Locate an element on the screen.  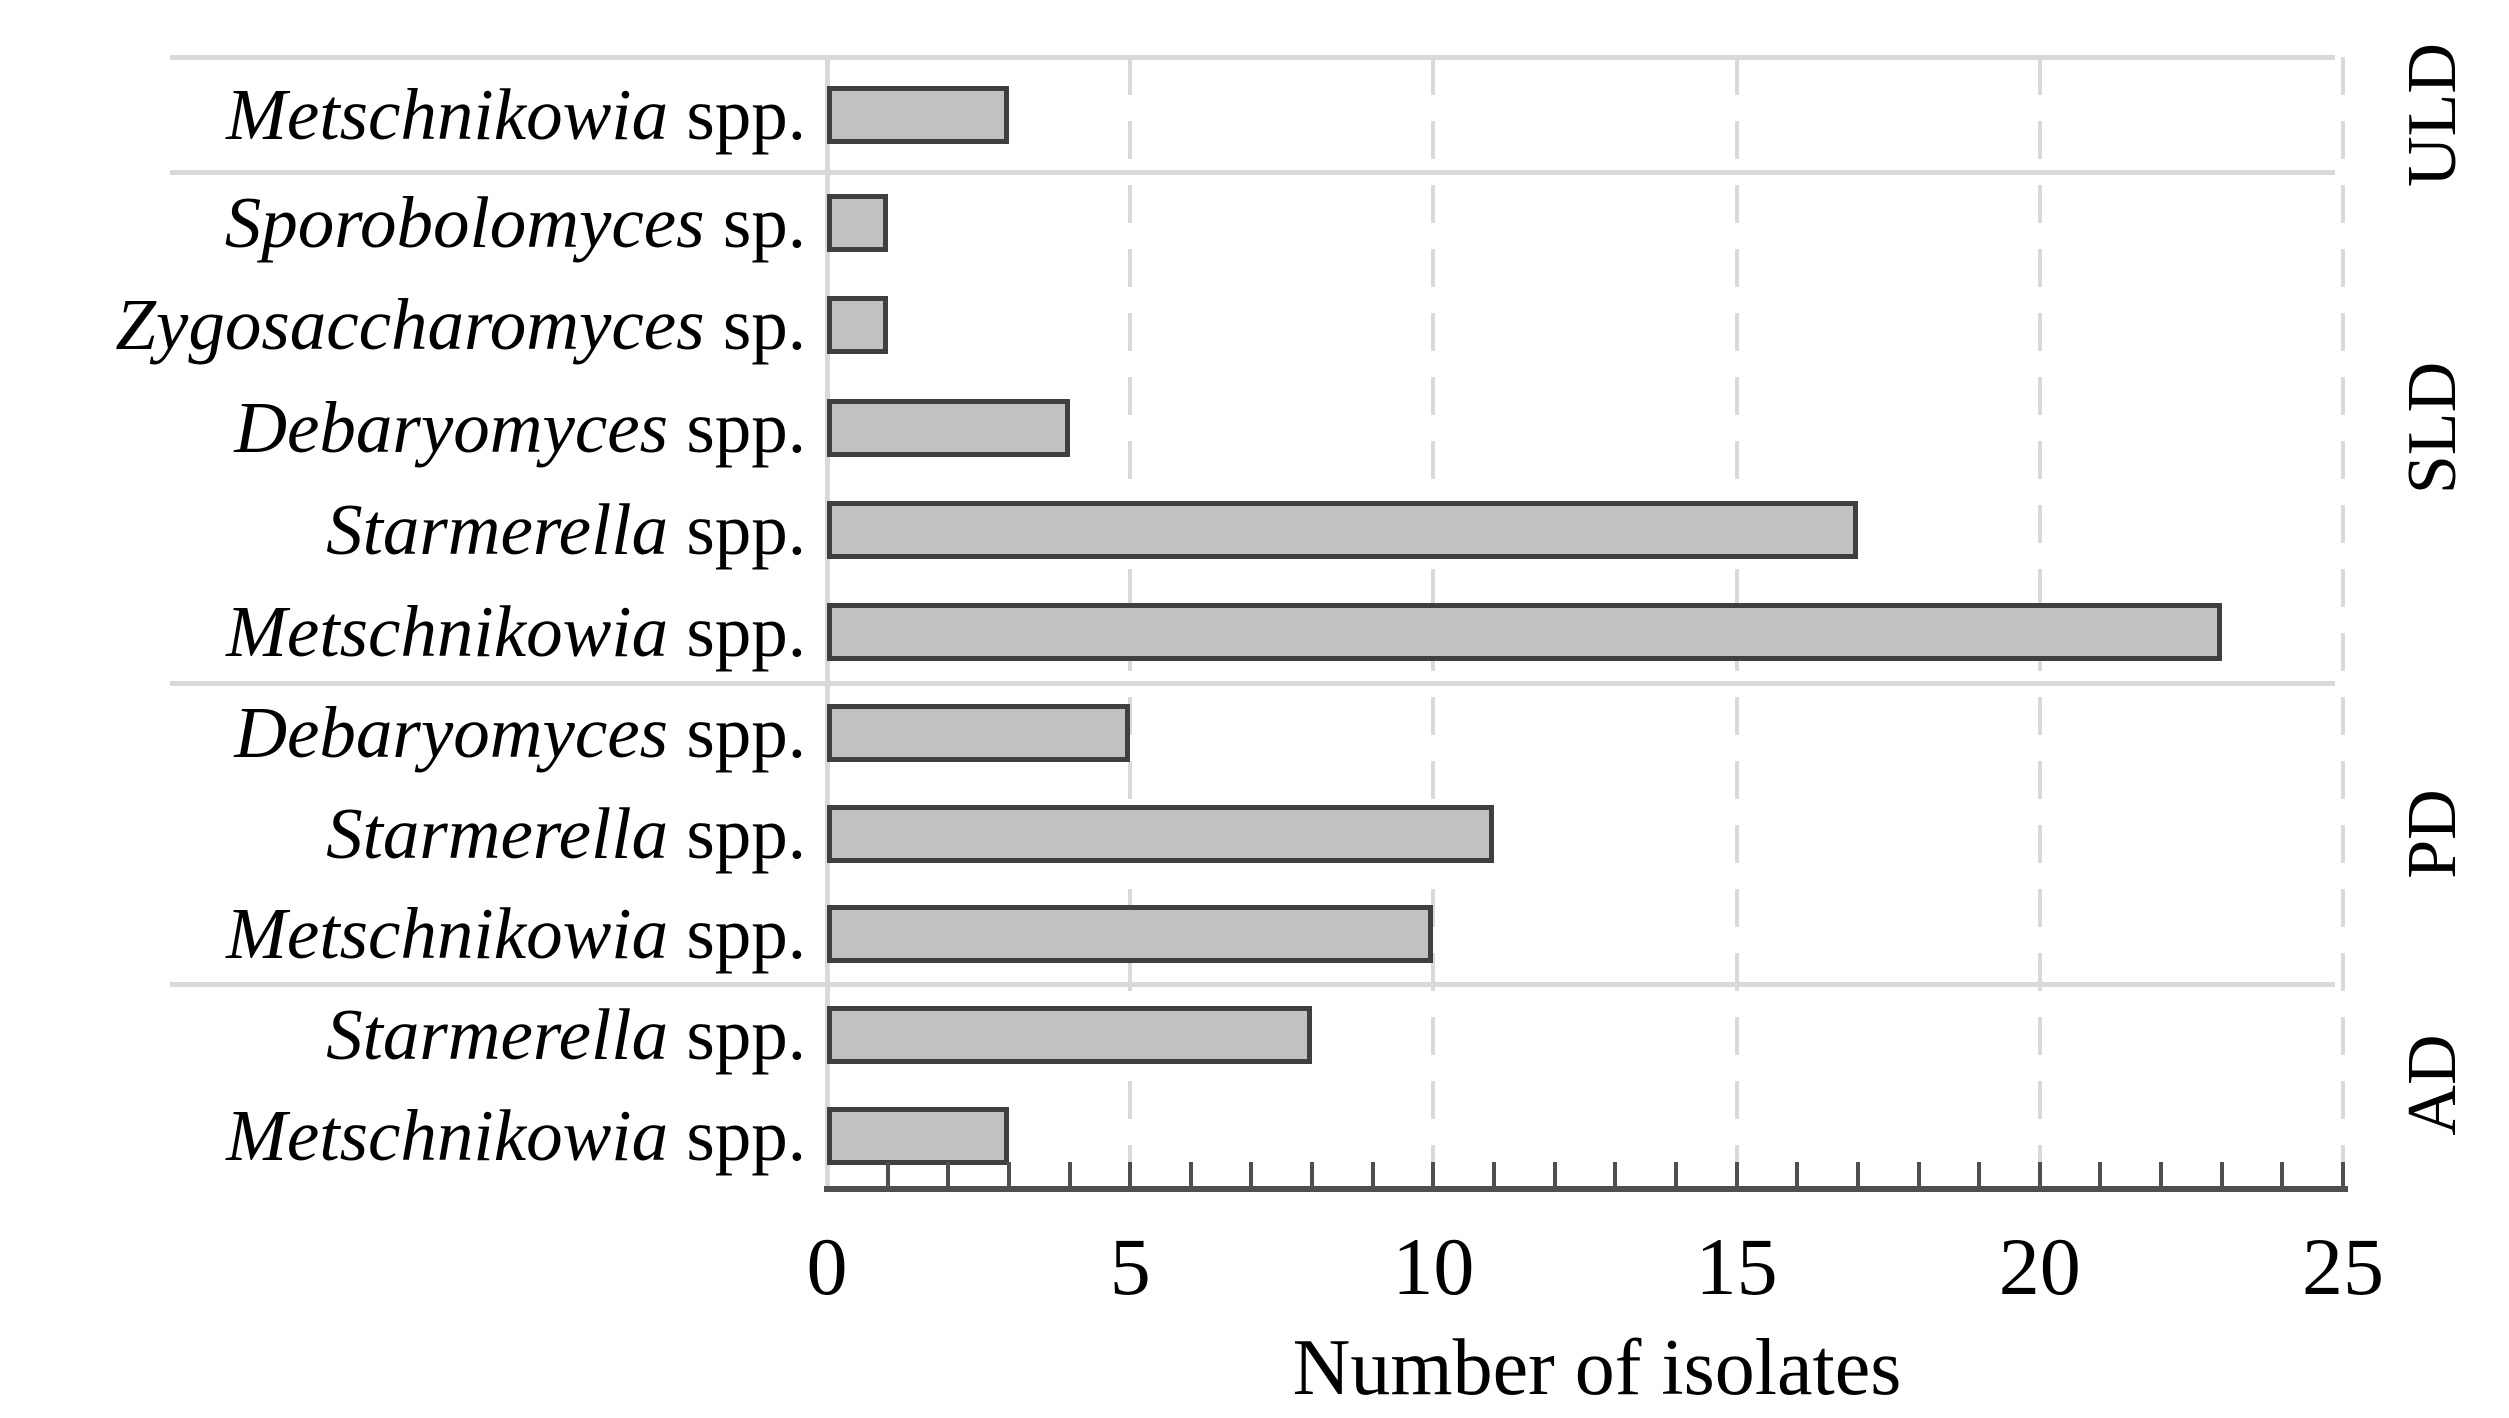
genus-name: Sporobolomyces is located at coordinates (464, 223).